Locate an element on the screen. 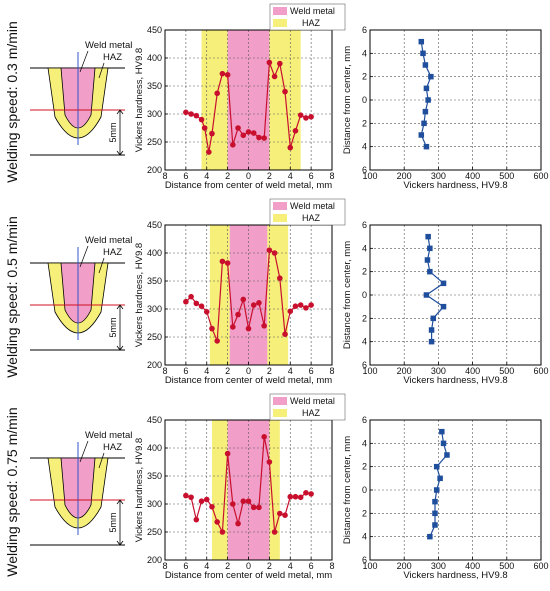 The image size is (550, 591). dimension-label: 5mm is located at coordinates (113, 328).